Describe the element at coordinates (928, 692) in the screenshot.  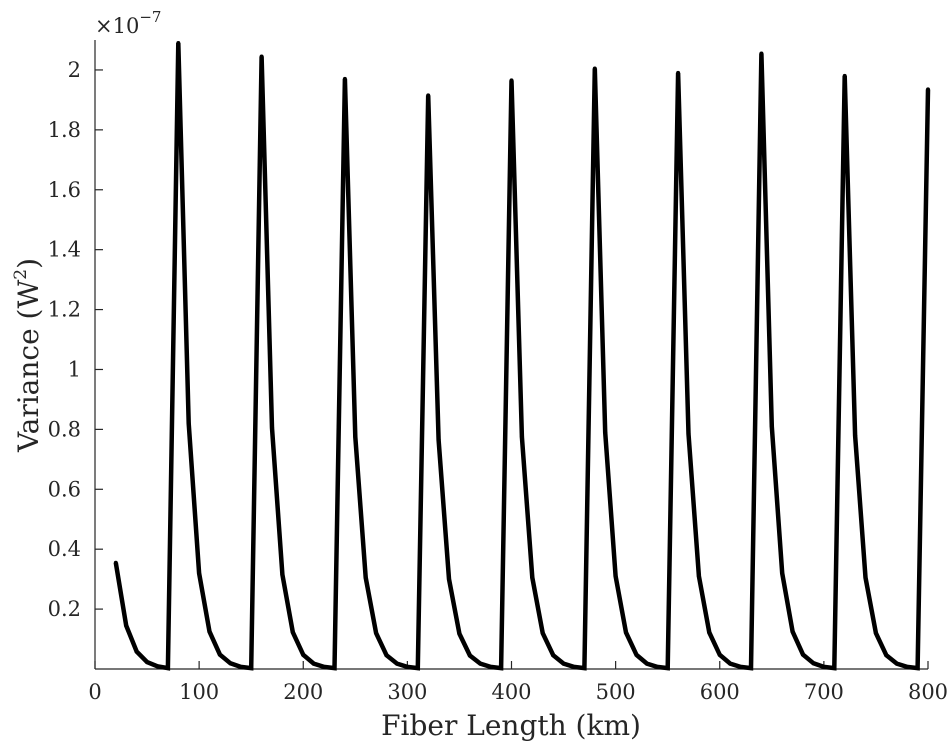
I see `x-tick-label: 800` at that location.